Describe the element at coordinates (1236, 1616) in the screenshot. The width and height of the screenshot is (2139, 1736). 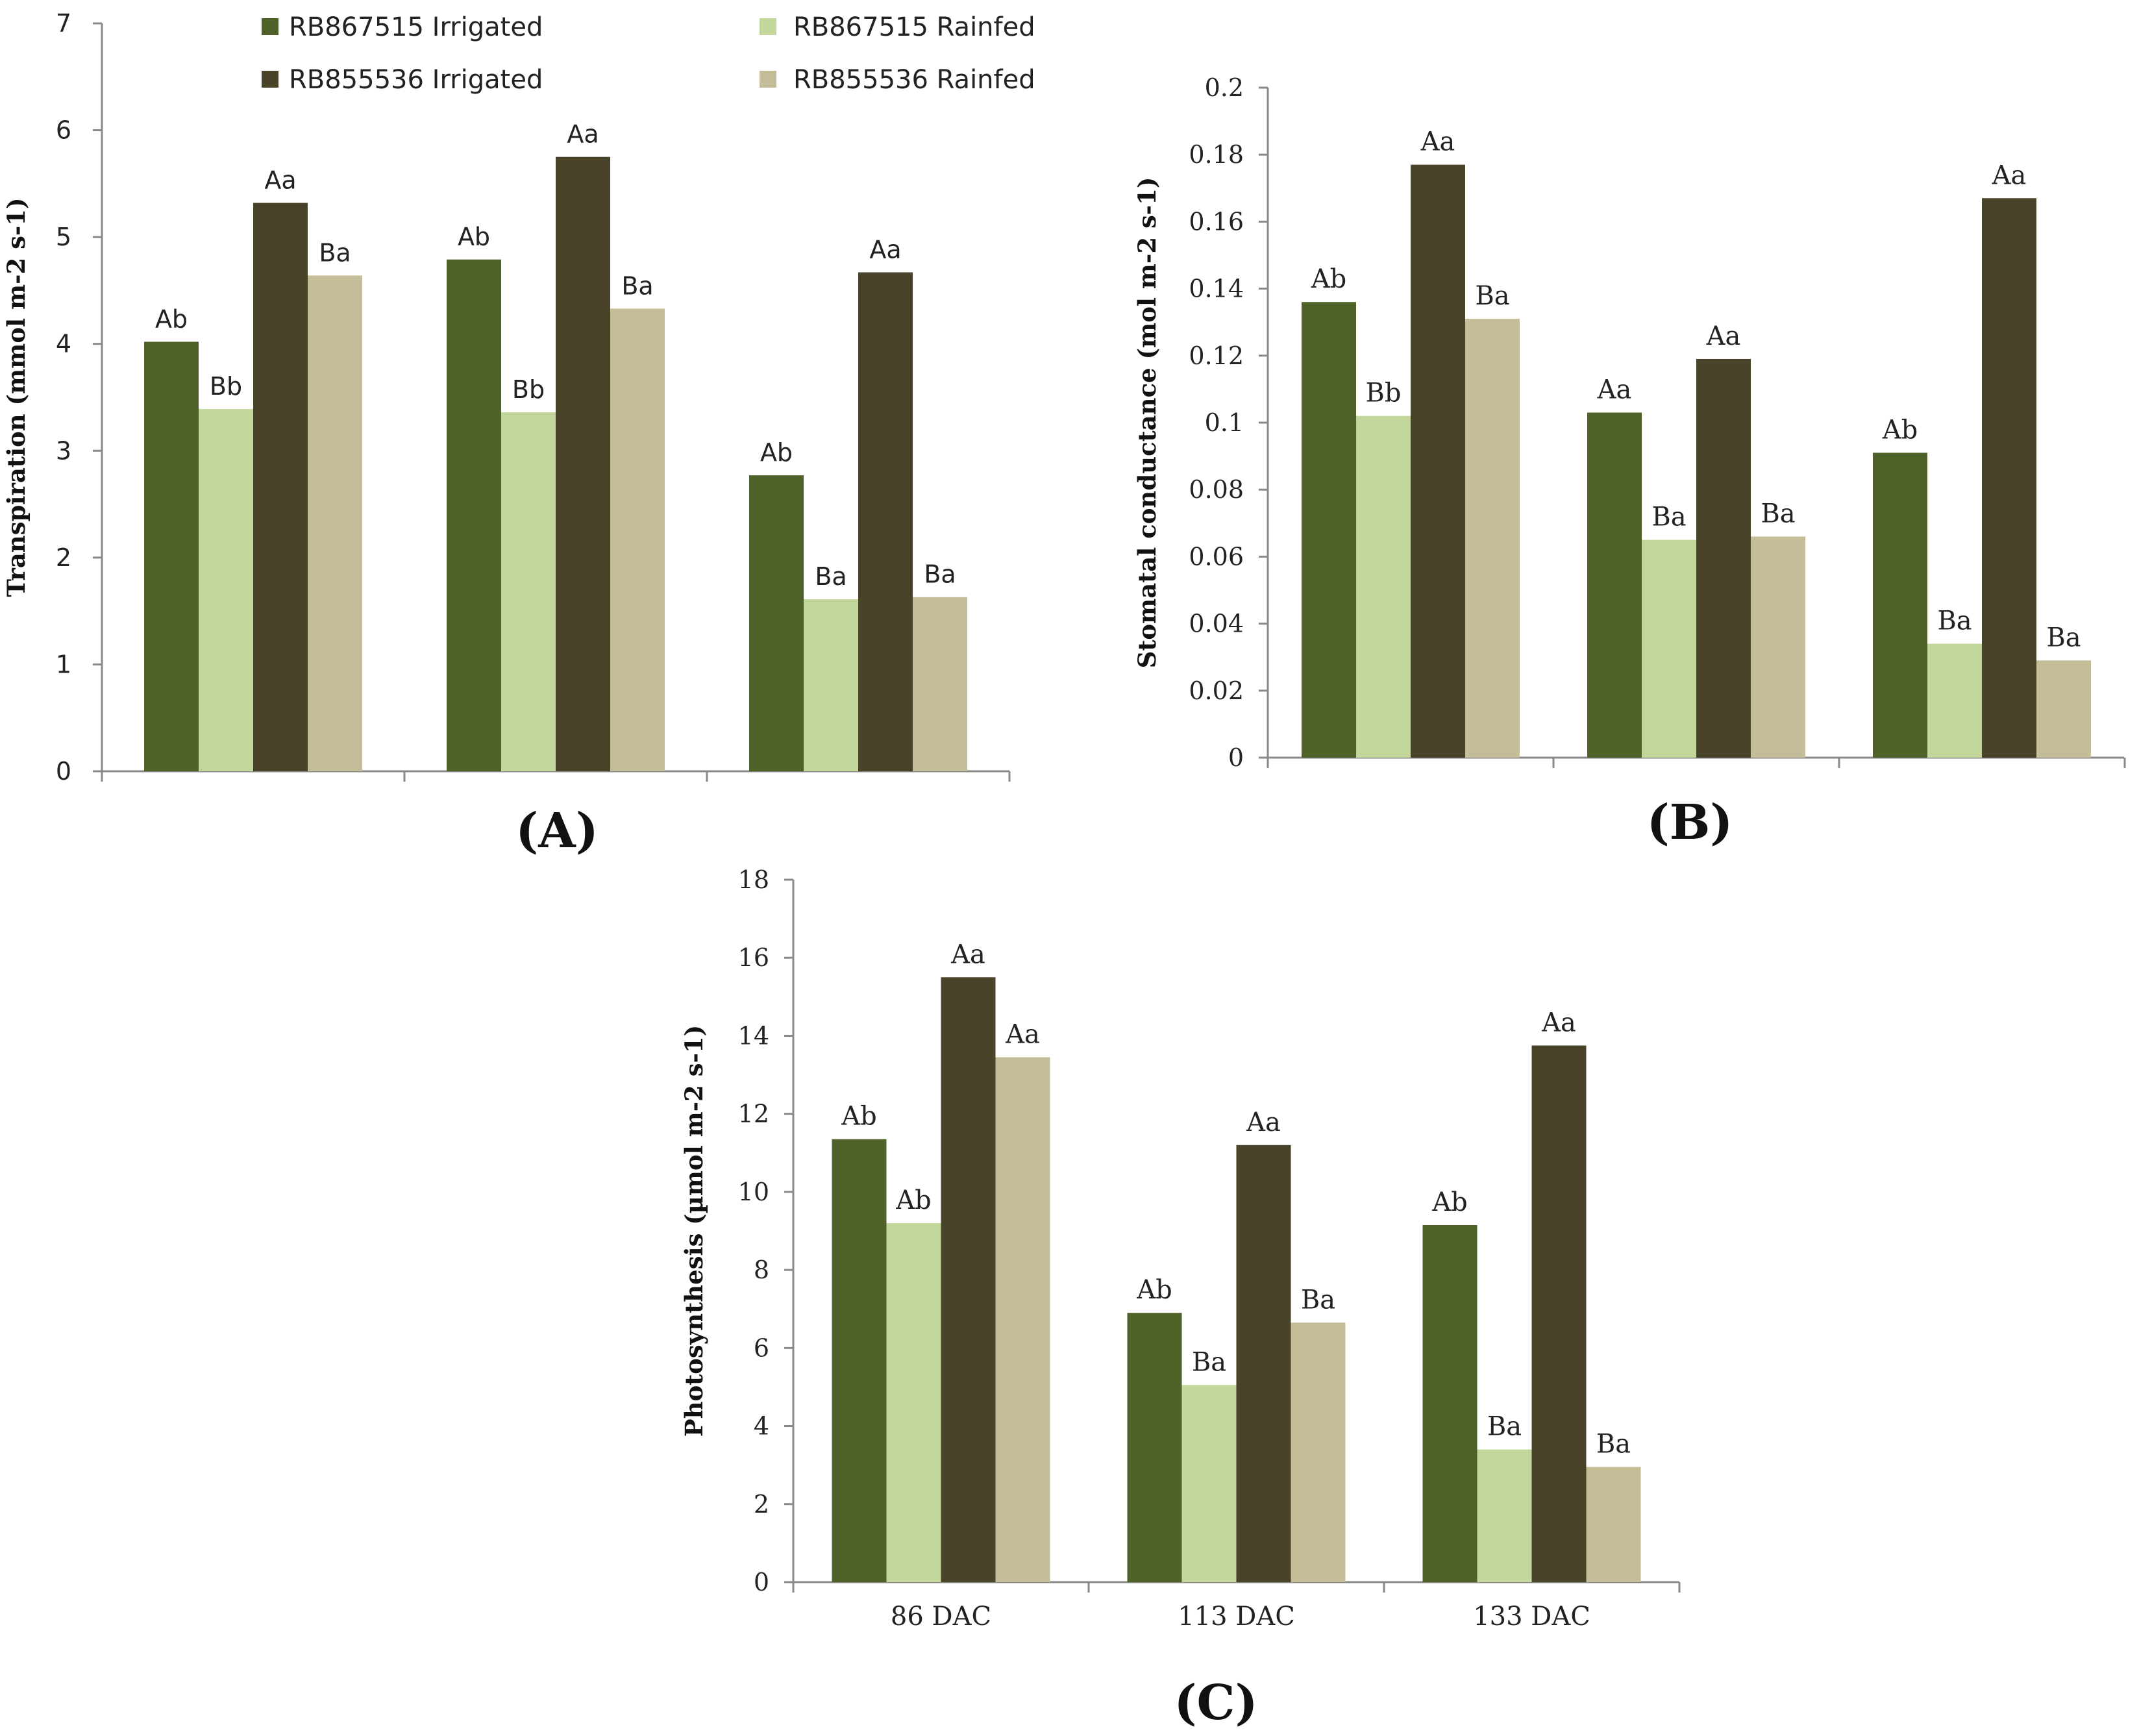
I see `x-category-label: 113 DAC` at that location.